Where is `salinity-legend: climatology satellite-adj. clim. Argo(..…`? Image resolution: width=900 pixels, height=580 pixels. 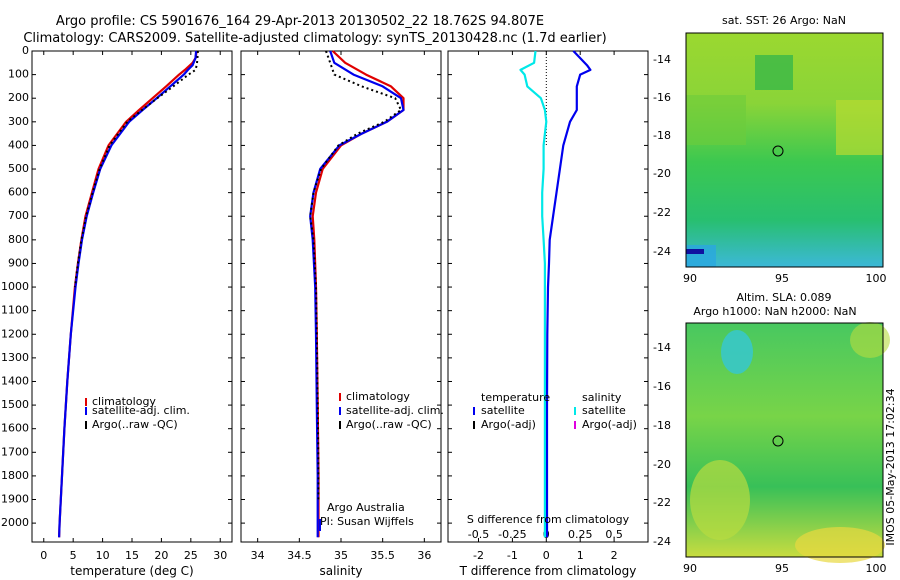
salinity-legend: climatology satellite-adj. clim. Argo(..… is located at coordinates (381, 460).